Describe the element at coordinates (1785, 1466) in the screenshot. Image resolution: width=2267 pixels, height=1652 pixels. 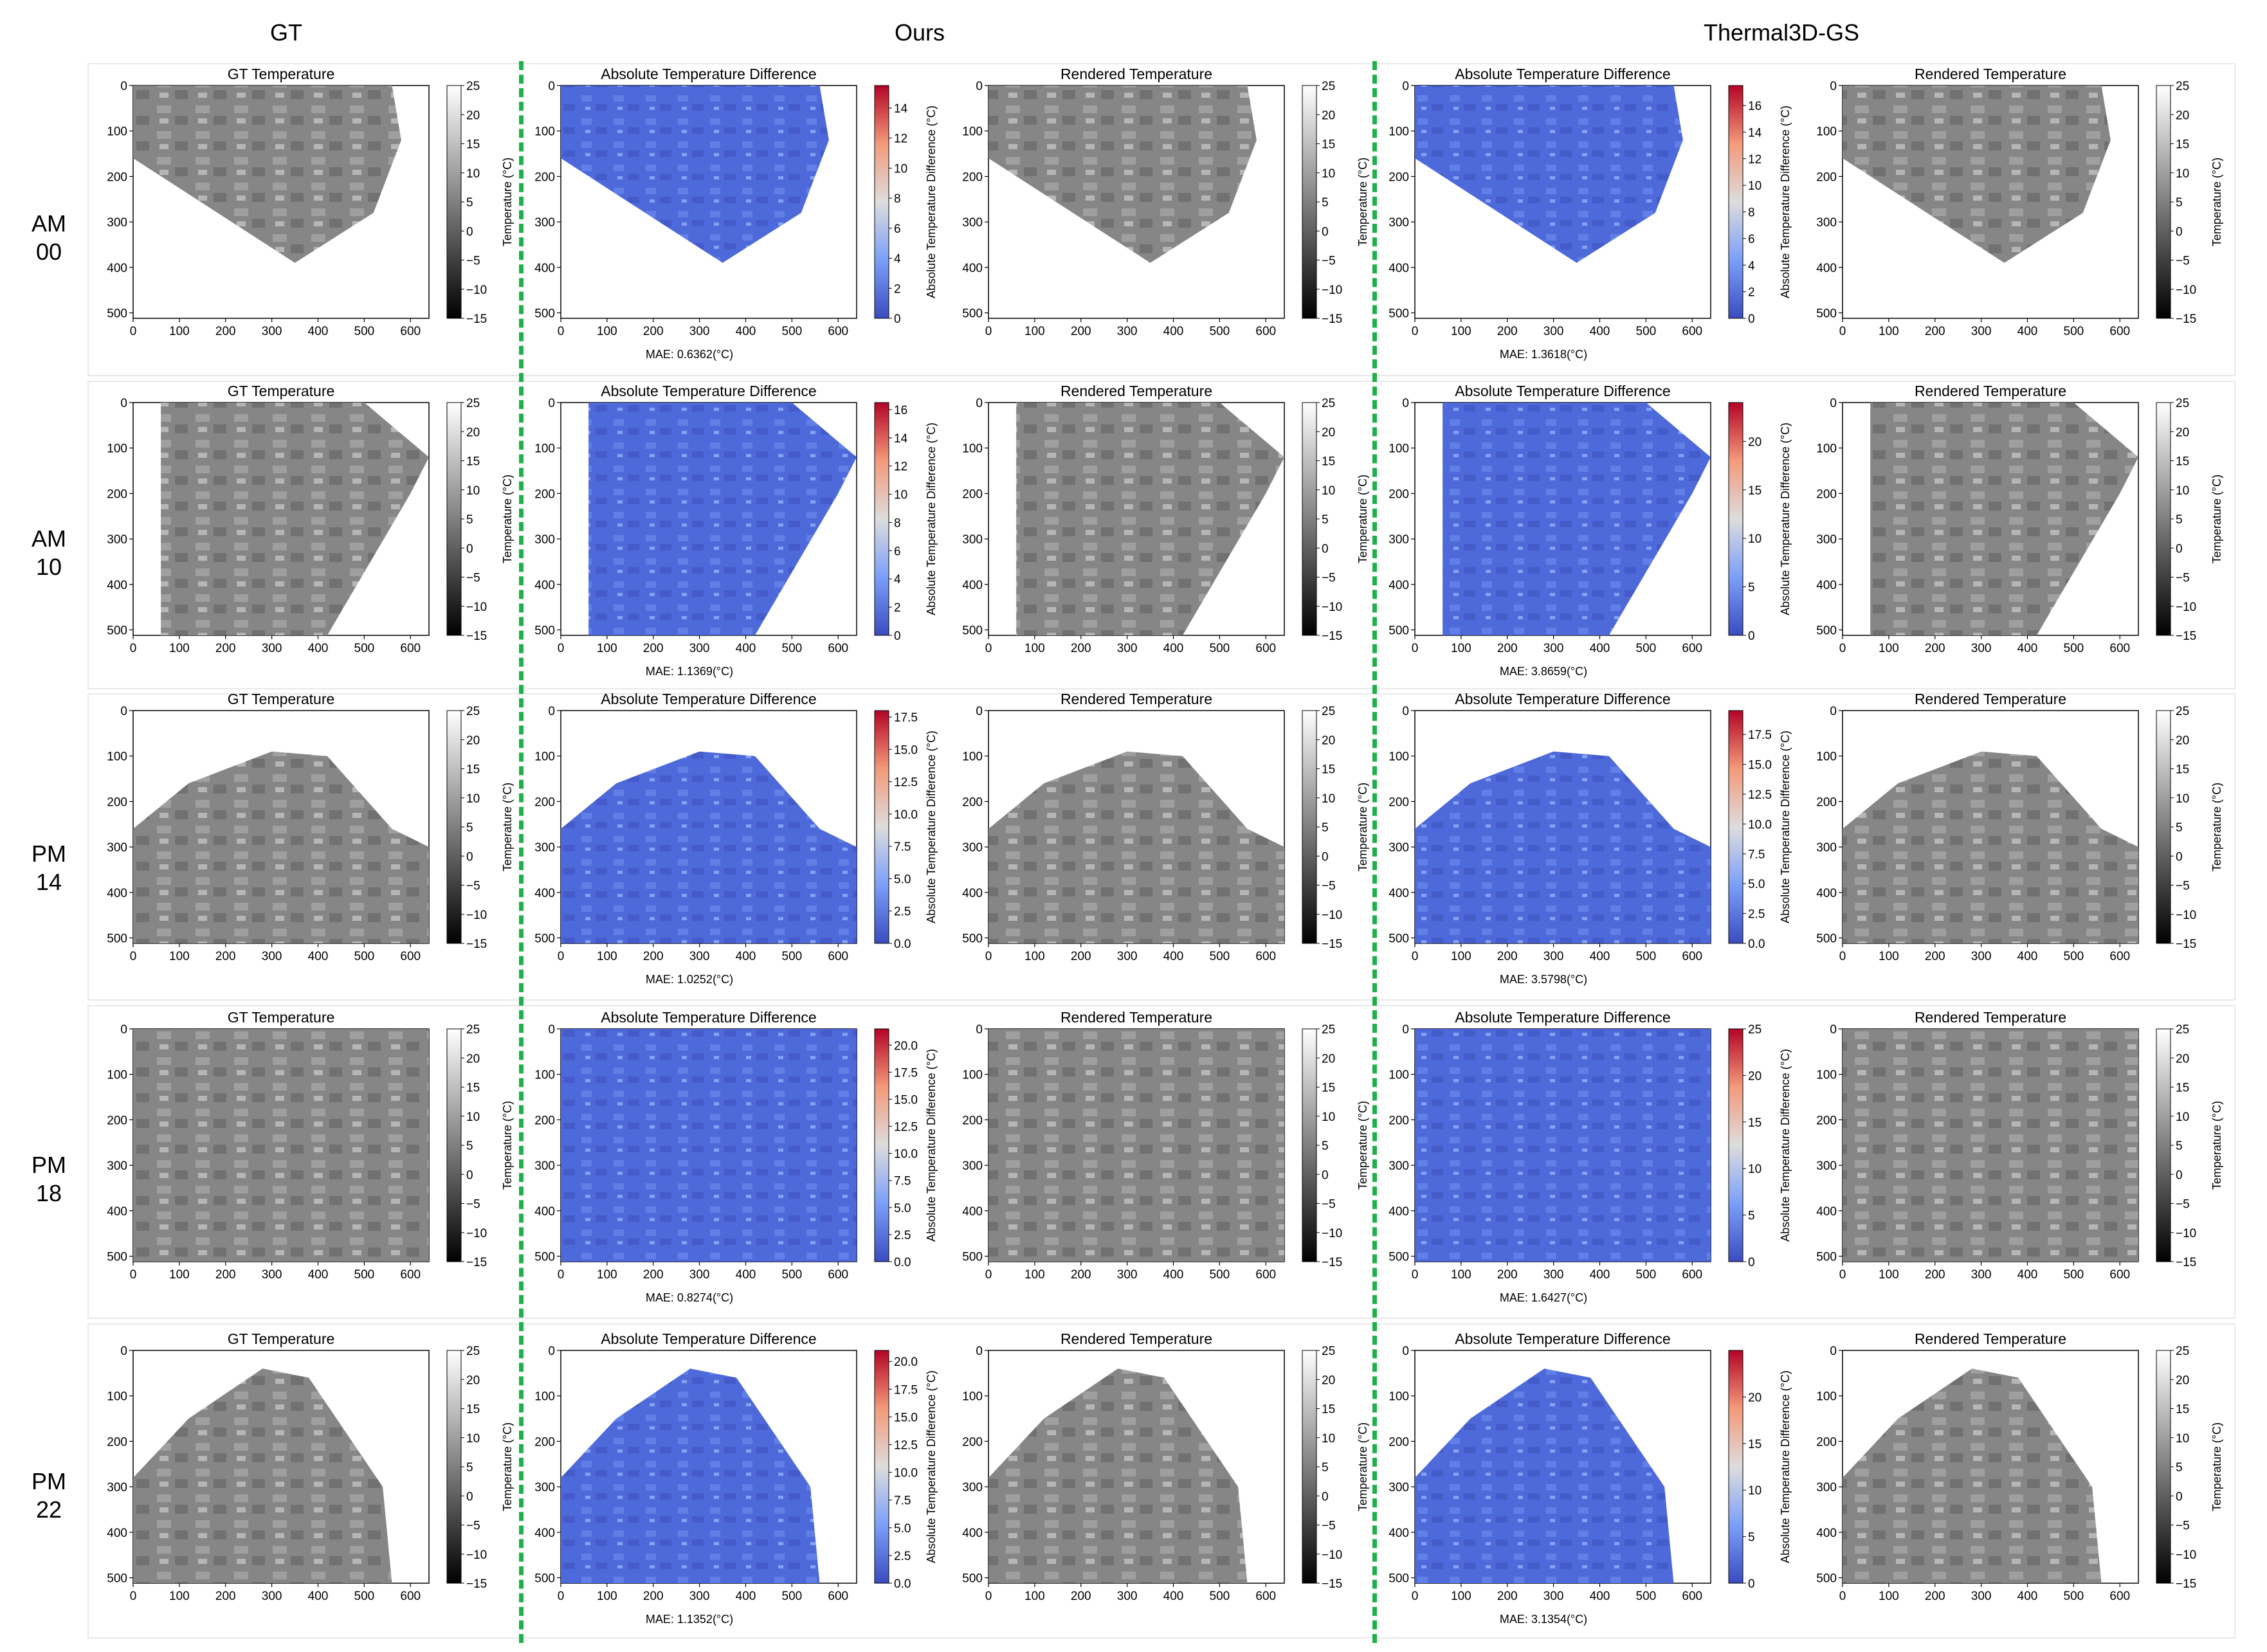
I see `colorbar-label: Absolute Temperature Difference (°C)` at that location.